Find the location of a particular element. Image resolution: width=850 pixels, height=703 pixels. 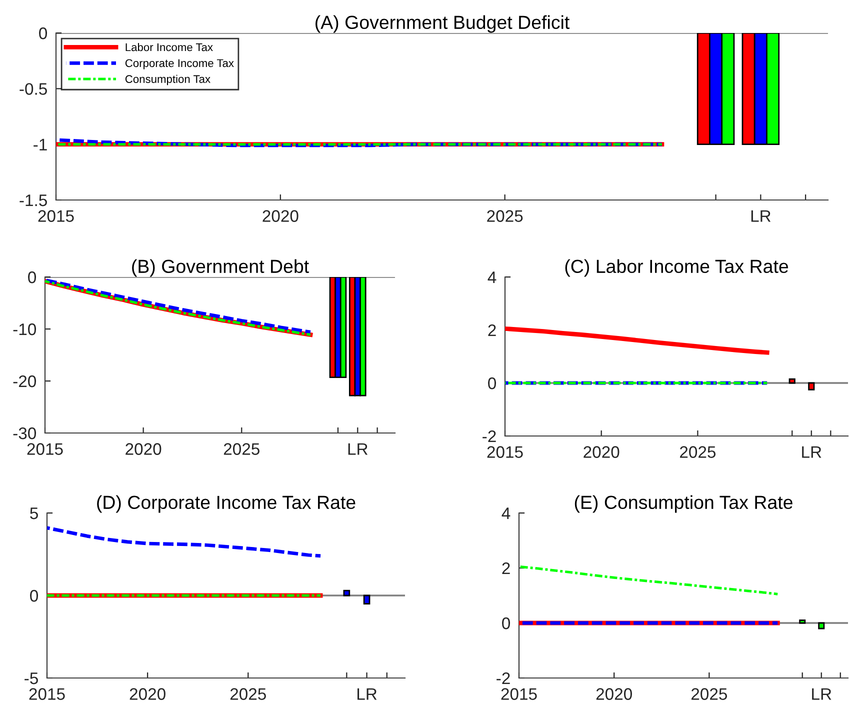

y-tick-label: -1.5 is located at coordinates (33, 200).